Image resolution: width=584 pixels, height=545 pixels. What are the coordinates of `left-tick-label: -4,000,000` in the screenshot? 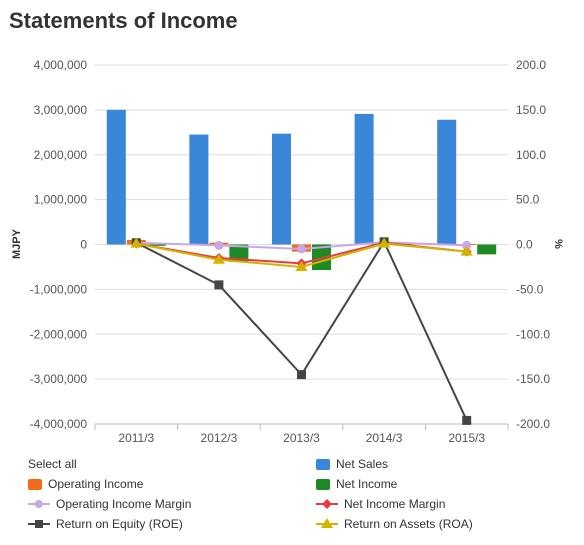 It's located at (59, 424).